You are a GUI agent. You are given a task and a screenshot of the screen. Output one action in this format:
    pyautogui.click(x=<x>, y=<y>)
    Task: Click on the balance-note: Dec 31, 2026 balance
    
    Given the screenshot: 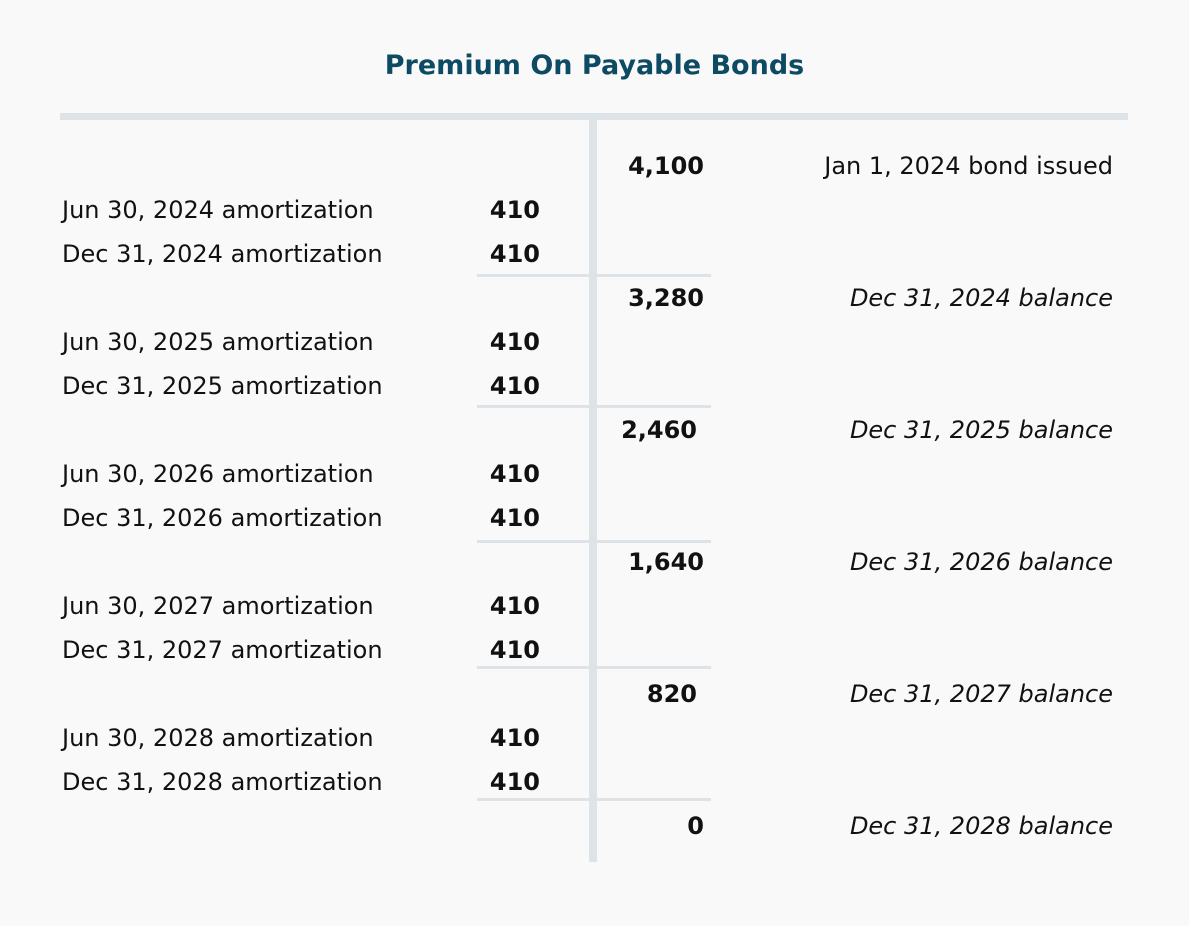 What is the action you would take?
    pyautogui.click(x=981, y=562)
    